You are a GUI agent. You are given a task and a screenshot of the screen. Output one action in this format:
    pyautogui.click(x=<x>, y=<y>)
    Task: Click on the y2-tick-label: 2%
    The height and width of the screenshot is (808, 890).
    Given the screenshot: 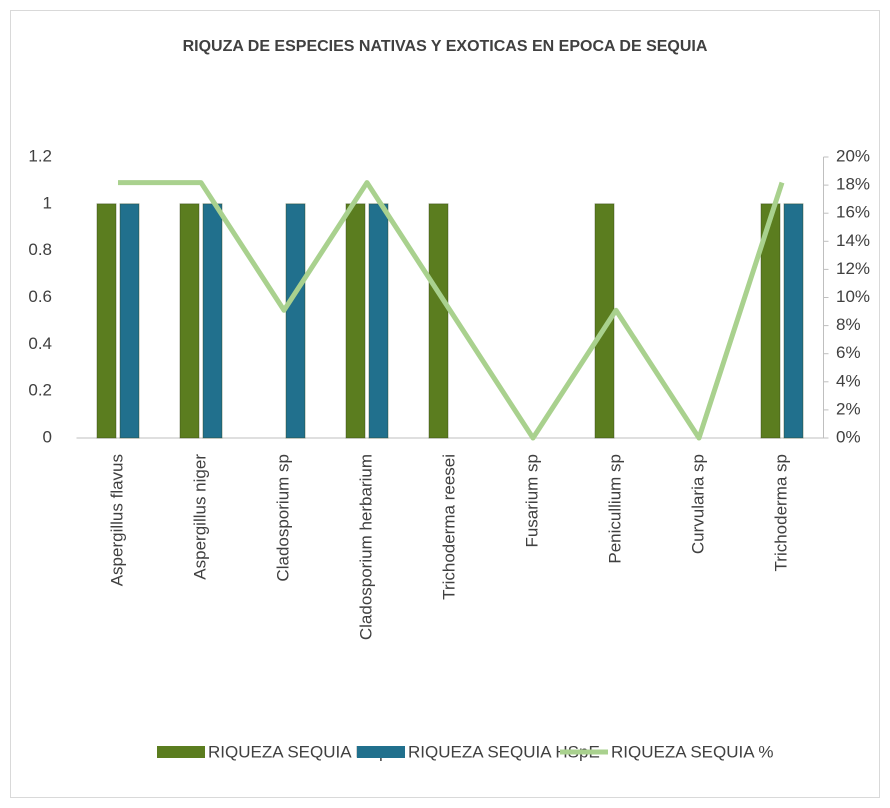 What is the action you would take?
    pyautogui.click(x=848, y=408)
    